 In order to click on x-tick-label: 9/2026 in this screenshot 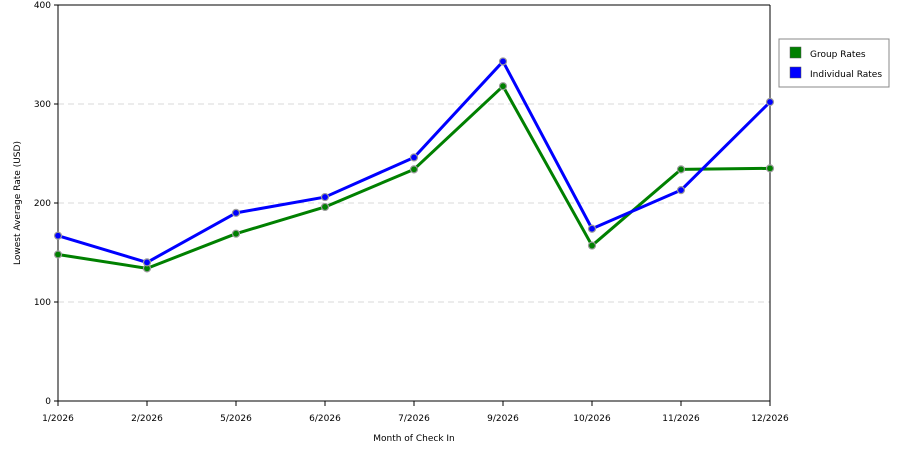, I will do `click(503, 419)`.